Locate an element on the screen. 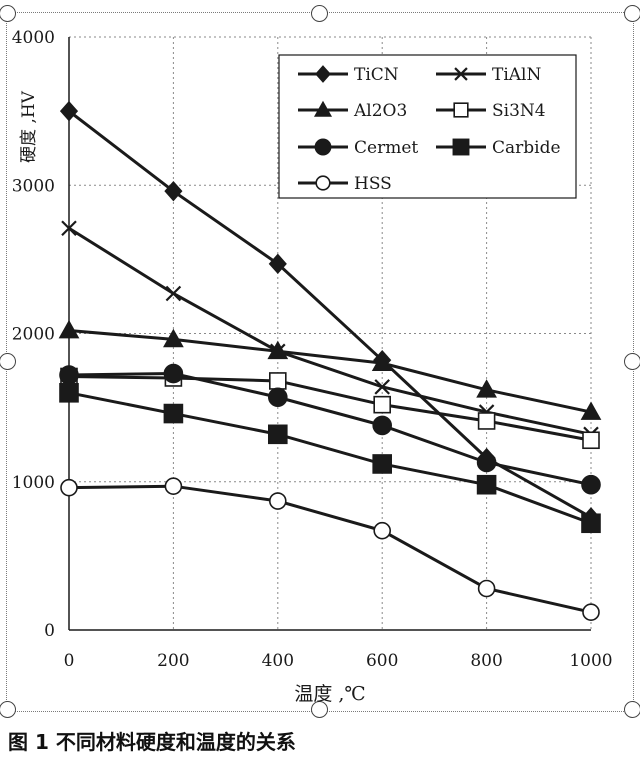  legend-marker-si3n4 is located at coordinates (461, 110).